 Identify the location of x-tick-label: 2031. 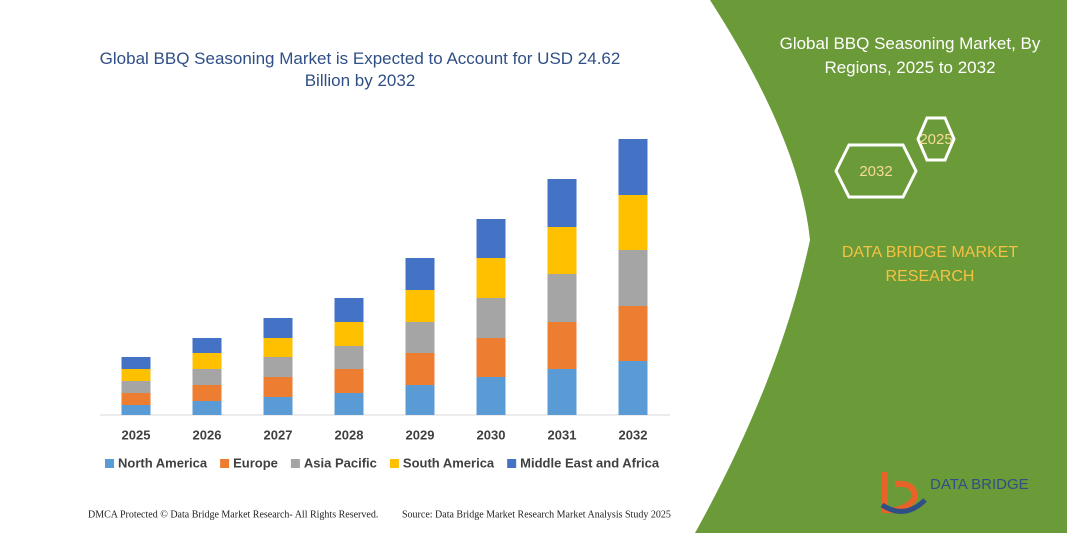
(562, 434).